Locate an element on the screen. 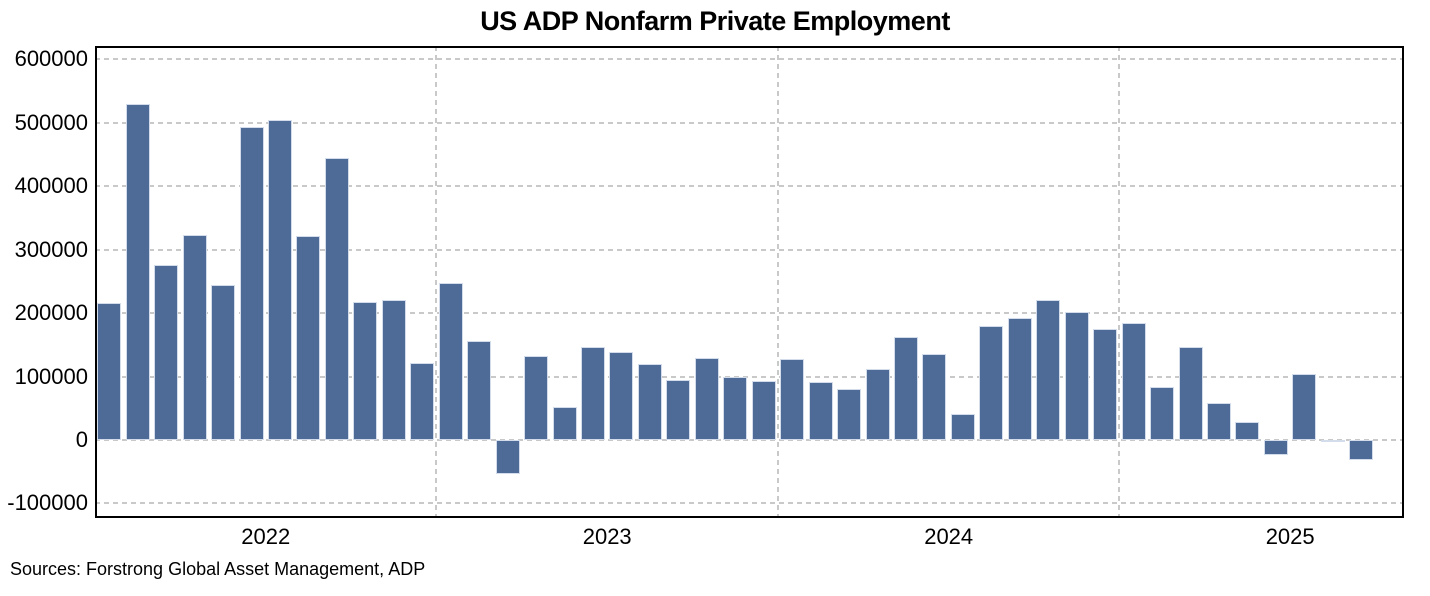  y-tick-label: 200000 is located at coordinates (51, 313).